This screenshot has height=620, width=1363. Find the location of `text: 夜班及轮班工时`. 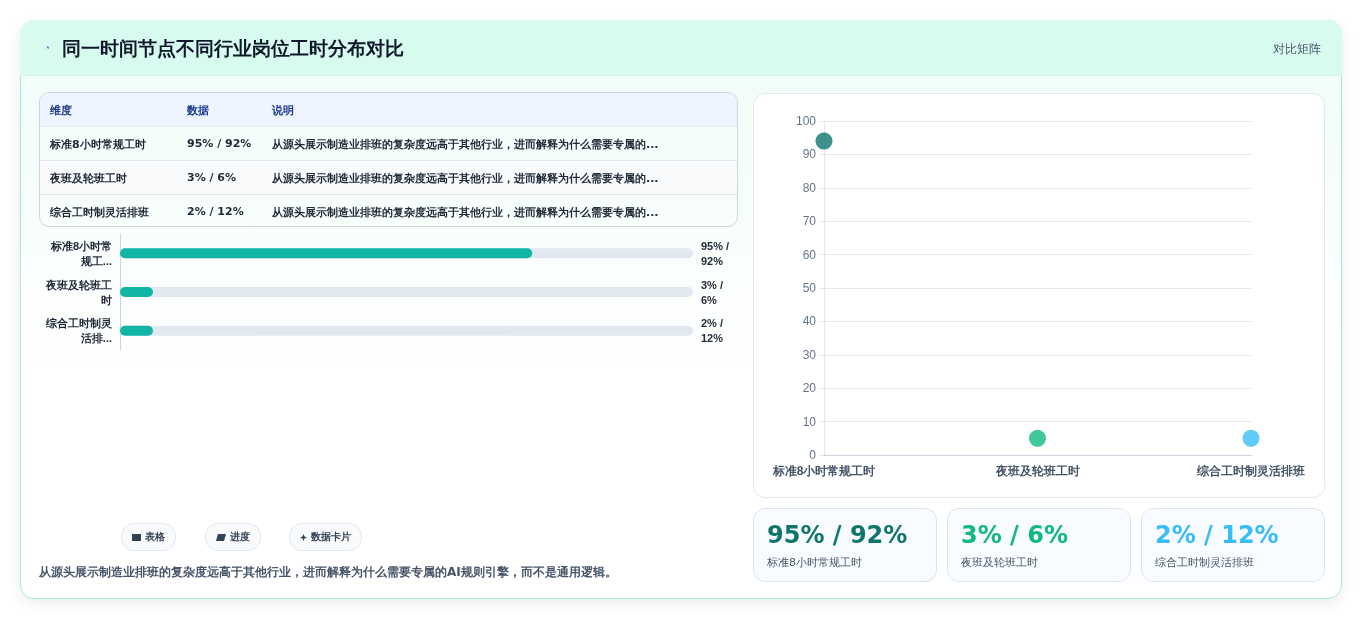

text: 夜班及轮班工时 is located at coordinates (999, 562).